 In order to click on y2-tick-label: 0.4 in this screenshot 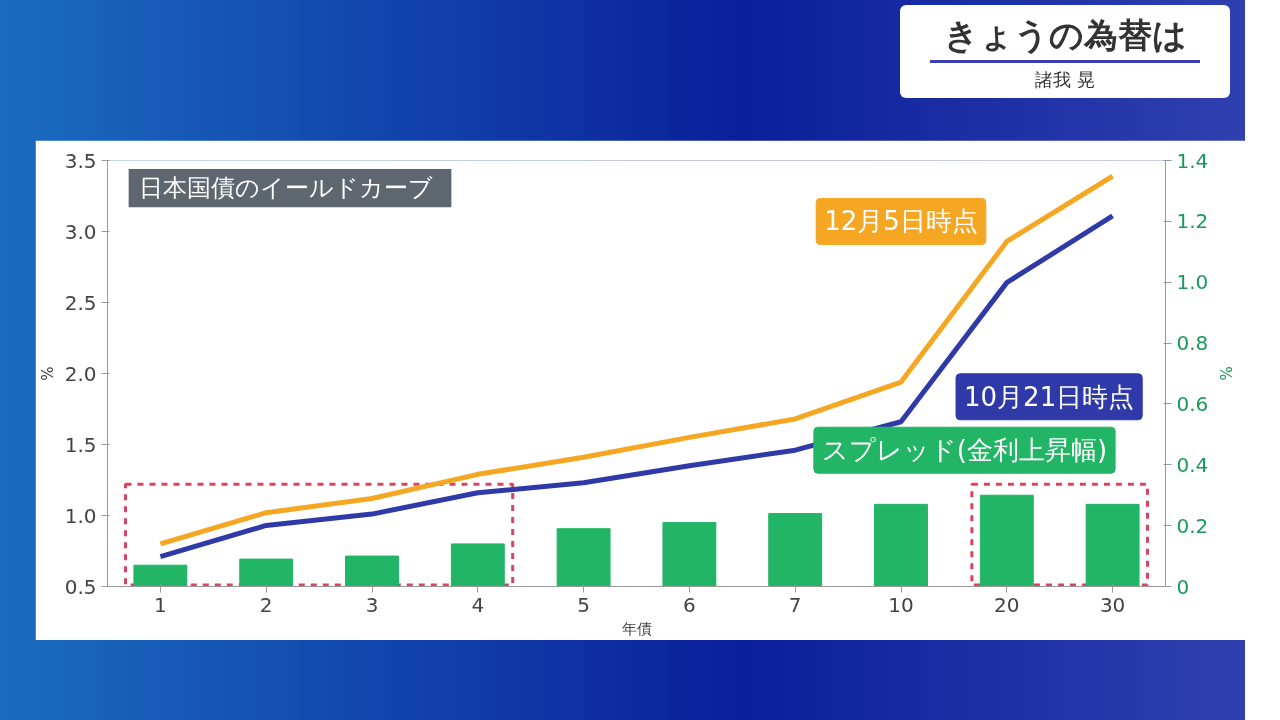, I will do `click(1192, 464)`.